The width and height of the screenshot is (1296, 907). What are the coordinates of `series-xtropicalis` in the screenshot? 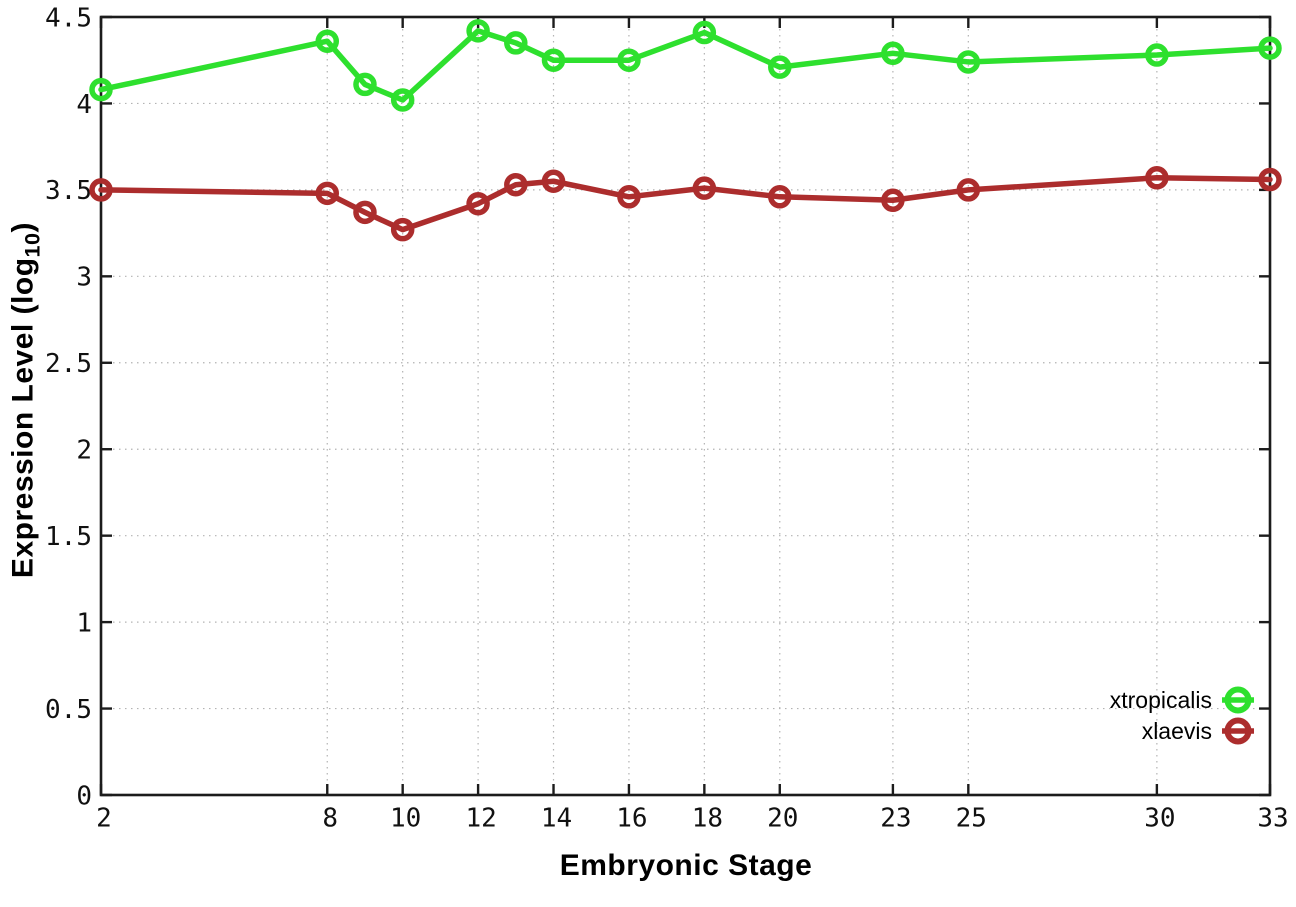 It's located at (685, 65).